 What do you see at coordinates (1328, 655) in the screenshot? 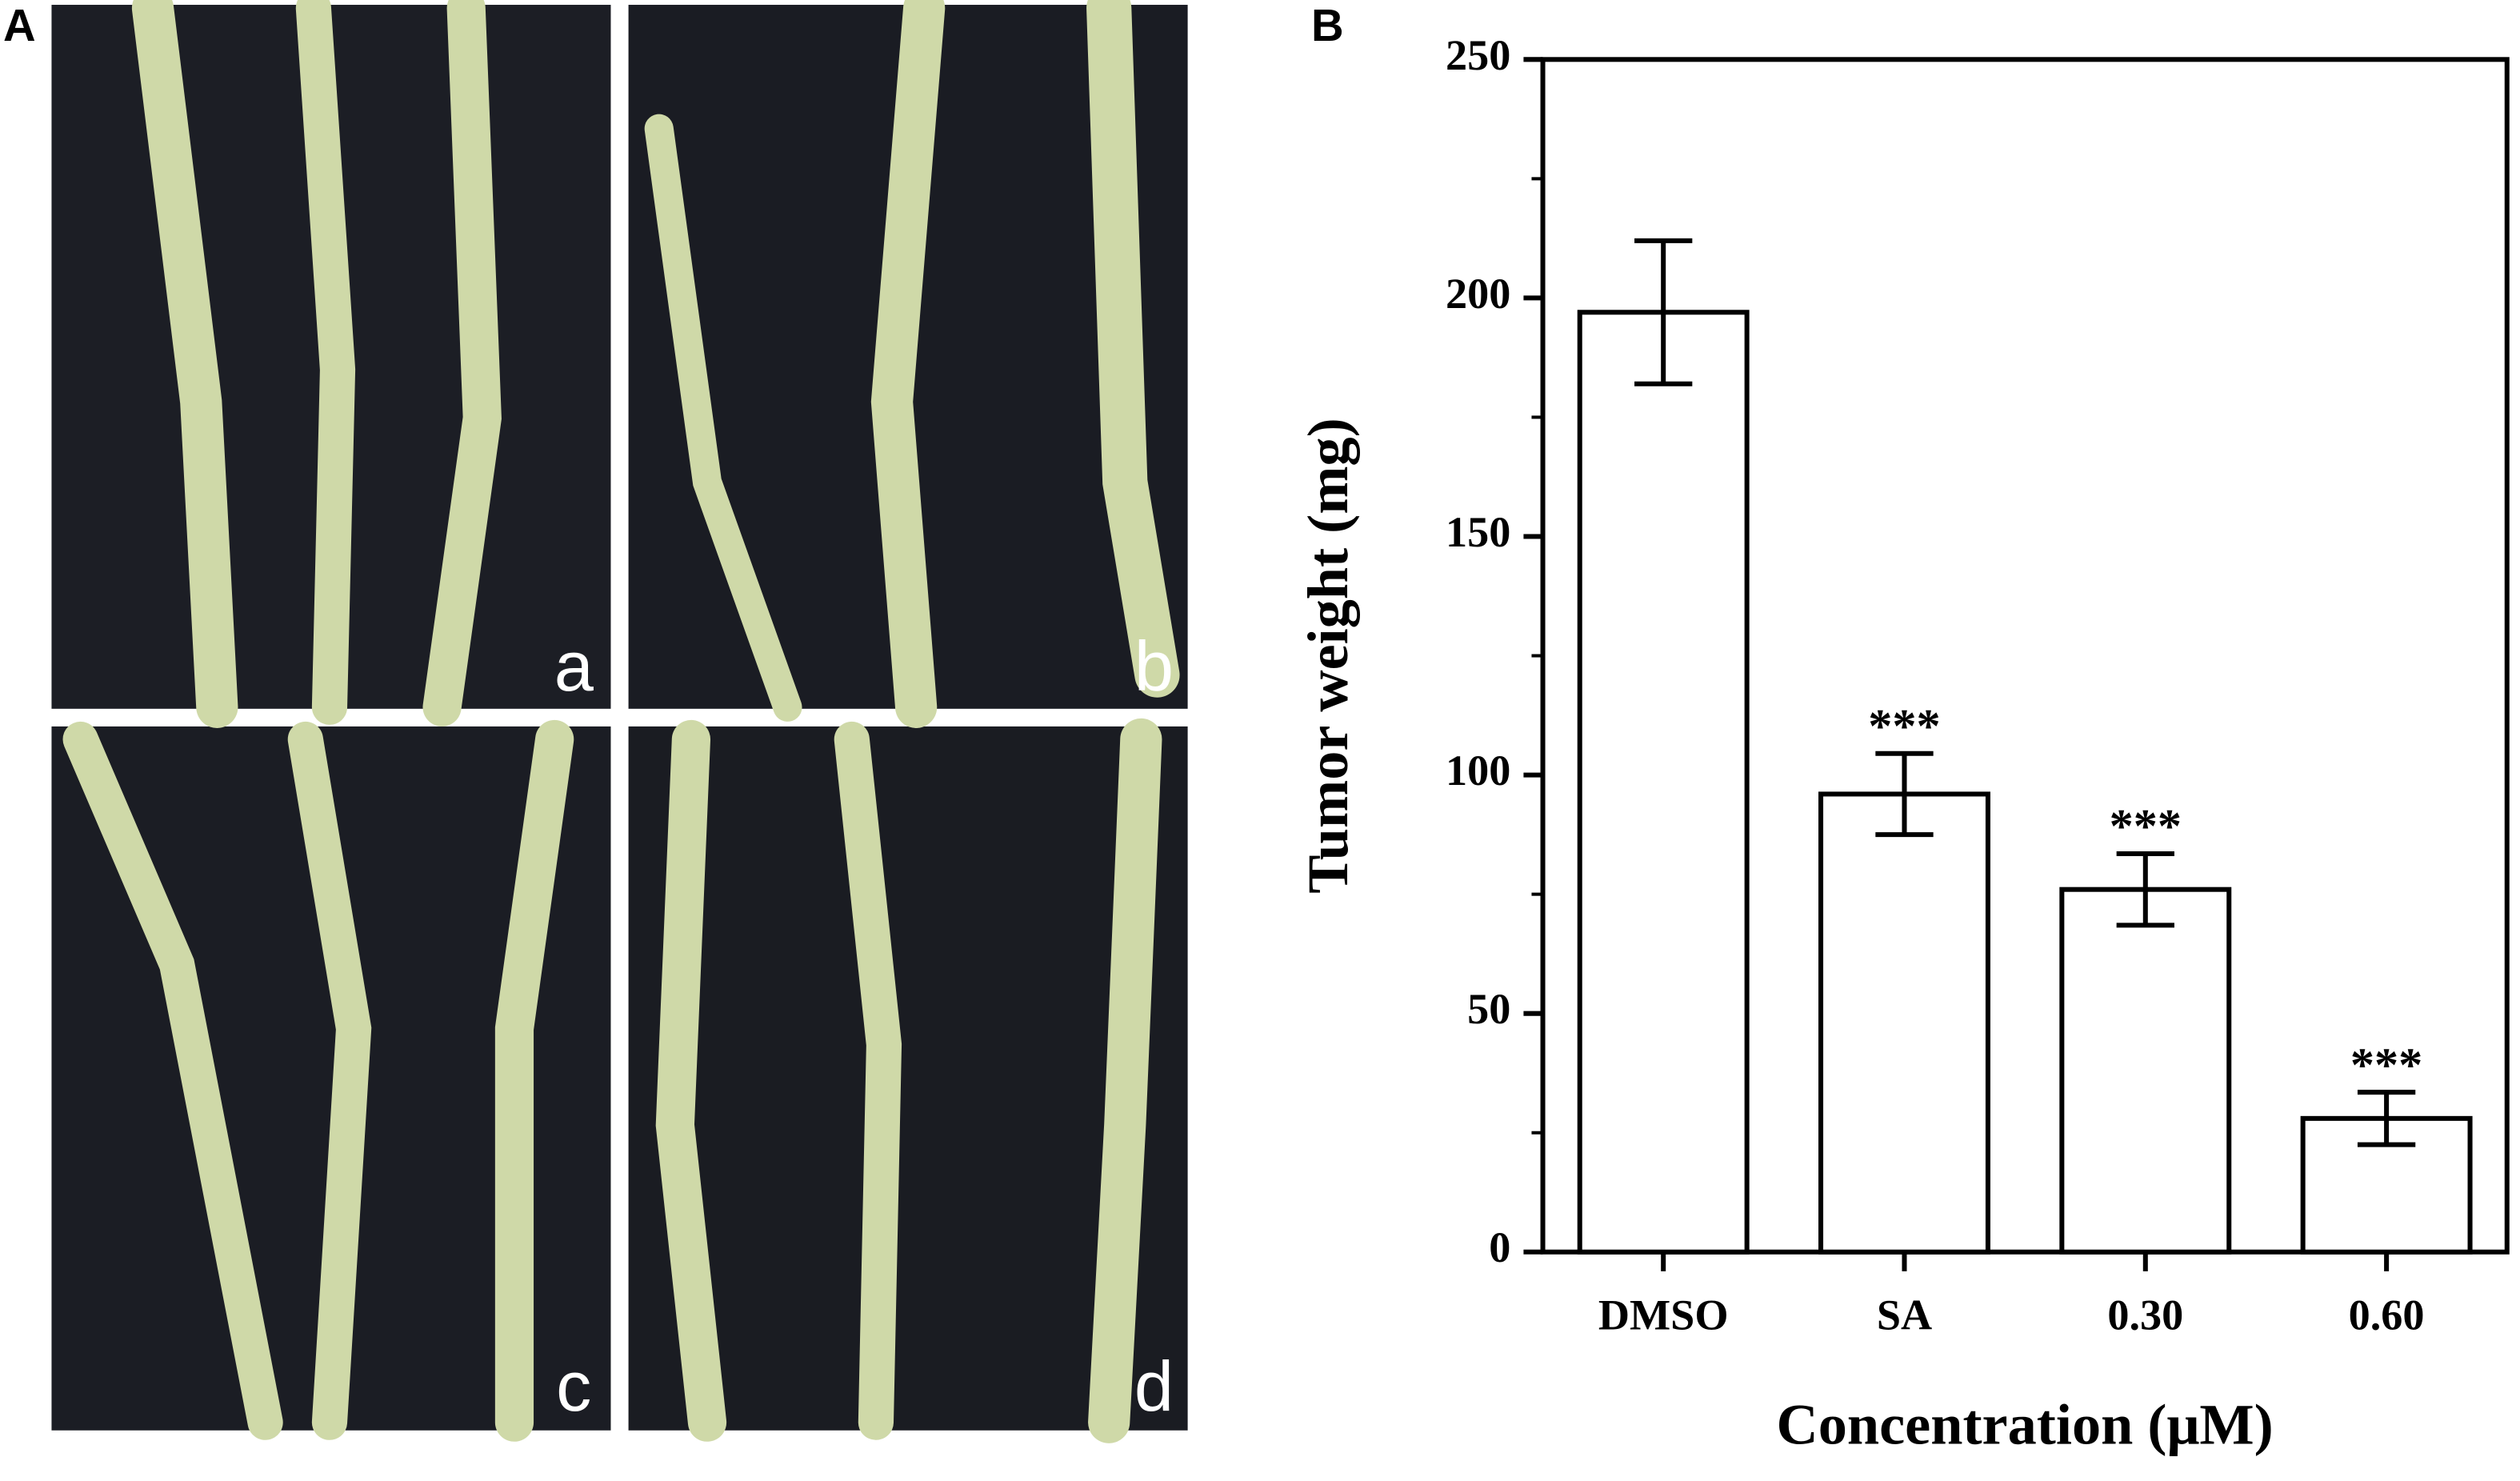
I see `y-axis-title: Tumor weight (mg)` at bounding box center [1328, 655].